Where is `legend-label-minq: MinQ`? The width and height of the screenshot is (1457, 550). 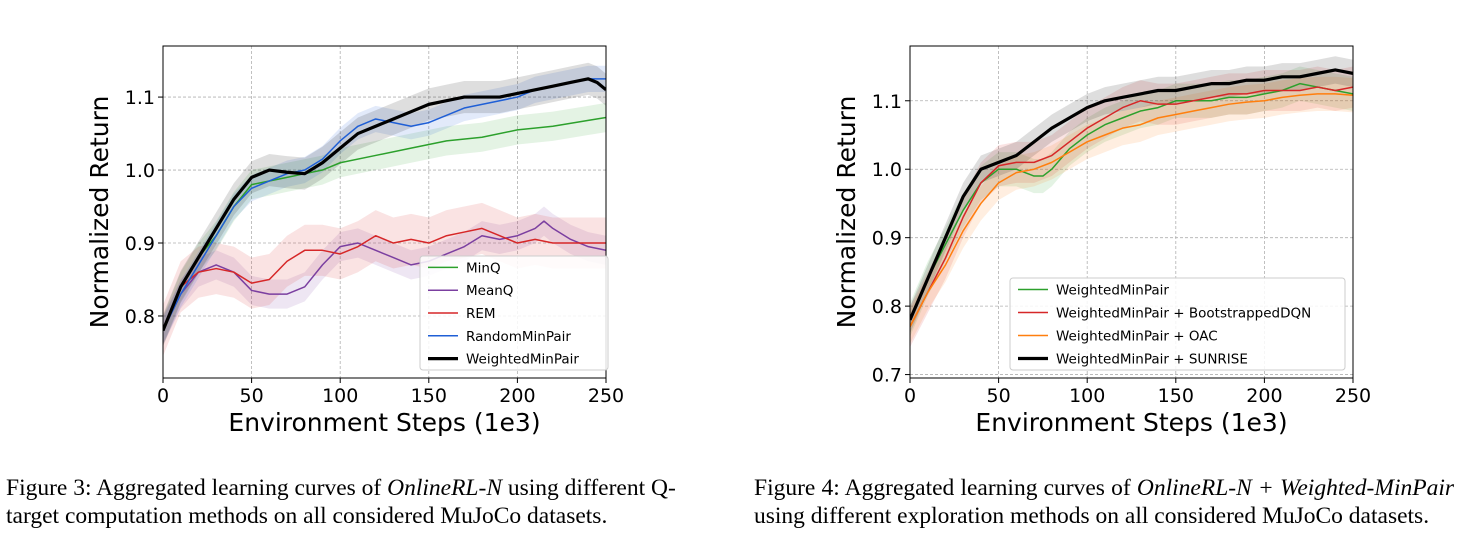
legend-label-minq: MinQ is located at coordinates (483, 268).